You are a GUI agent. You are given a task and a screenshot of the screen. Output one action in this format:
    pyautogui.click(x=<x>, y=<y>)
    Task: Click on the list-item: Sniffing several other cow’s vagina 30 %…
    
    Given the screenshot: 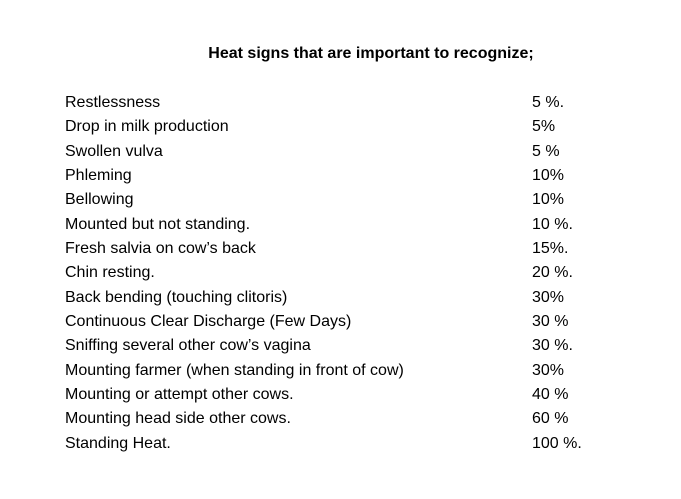 What is the action you would take?
    pyautogui.click(x=345, y=348)
    